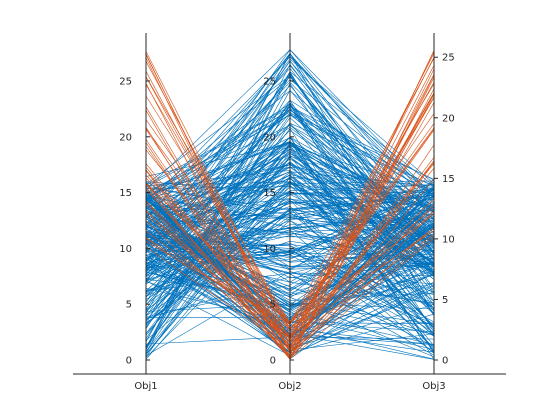  I want to click on category-labels: Obj1 Obj2 Obj3, so click(290, 381).